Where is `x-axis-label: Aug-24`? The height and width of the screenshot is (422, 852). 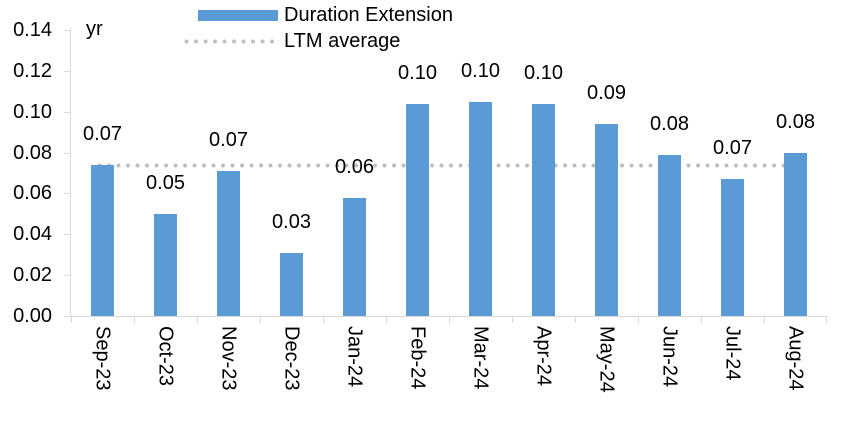
x-axis-label: Aug-24 is located at coordinates (795, 358).